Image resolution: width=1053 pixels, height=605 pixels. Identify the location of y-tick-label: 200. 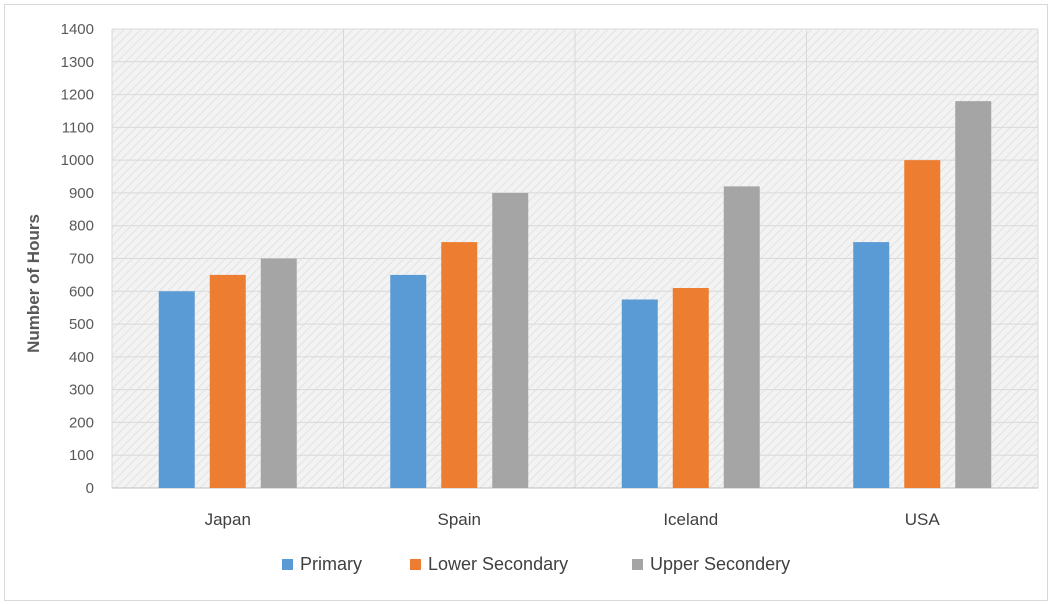
(81, 422).